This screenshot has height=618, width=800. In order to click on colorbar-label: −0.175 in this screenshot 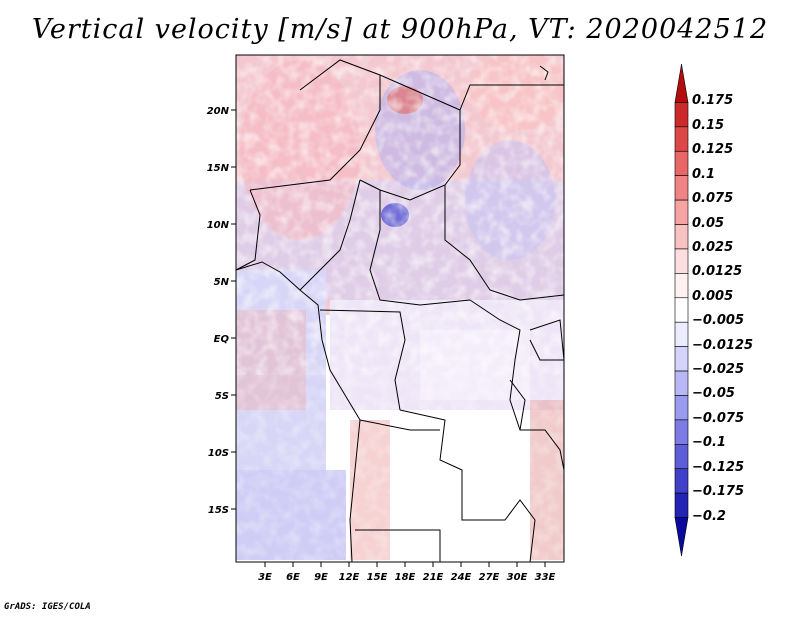, I will do `click(718, 492)`.